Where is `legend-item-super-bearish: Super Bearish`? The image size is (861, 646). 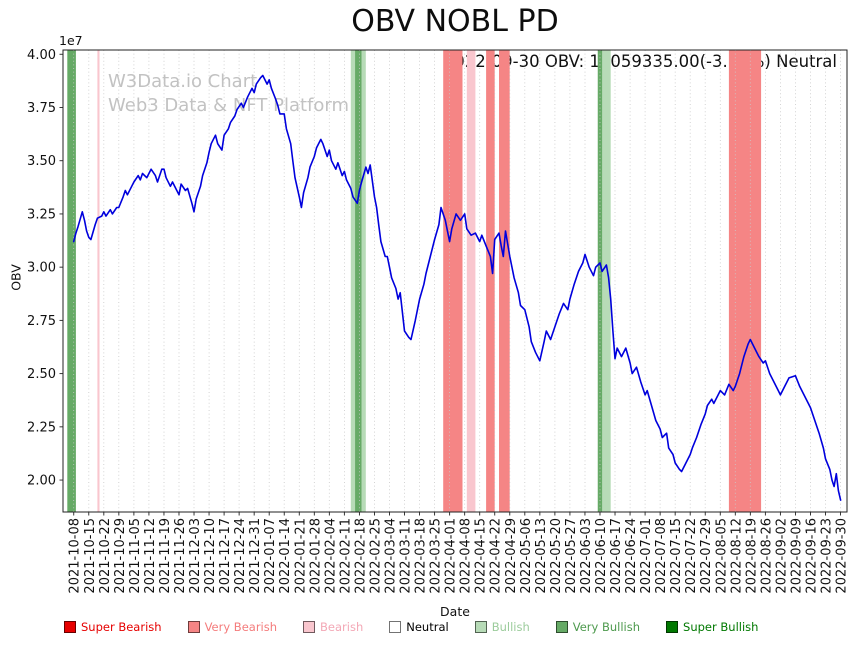
legend-item-super-bearish: Super Bearish is located at coordinates (113, 627).